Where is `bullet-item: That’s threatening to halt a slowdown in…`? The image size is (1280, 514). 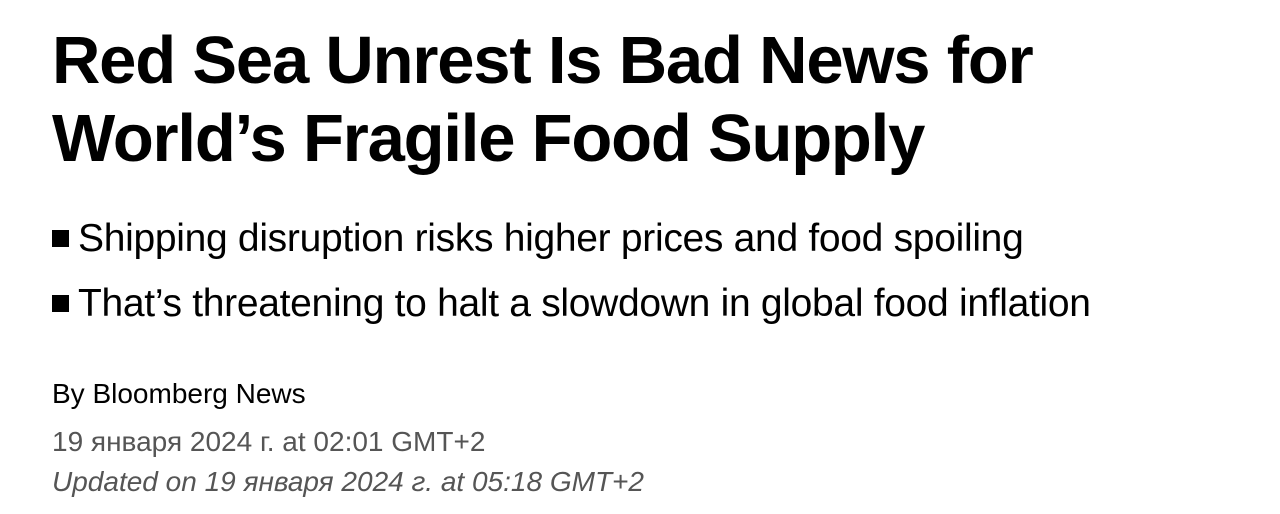 bullet-item: That’s threatening to halt a slowdown in… is located at coordinates (571, 303).